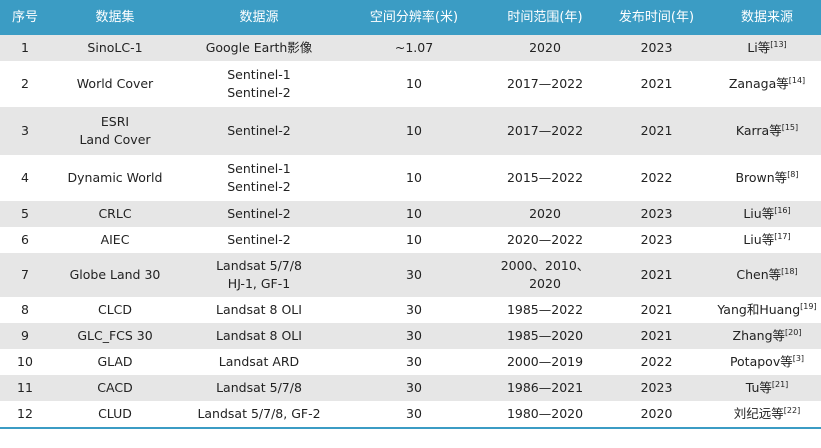 The height and width of the screenshot is (448, 821). I want to click on cell-dataset: AIEC, so click(115, 240).